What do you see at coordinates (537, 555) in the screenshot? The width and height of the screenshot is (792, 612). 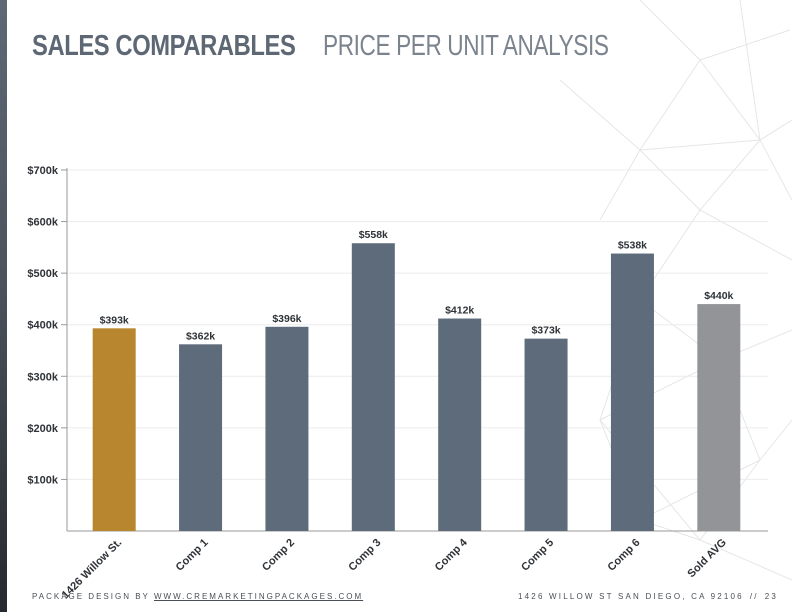 I see `x-tick-label: Comp 5` at bounding box center [537, 555].